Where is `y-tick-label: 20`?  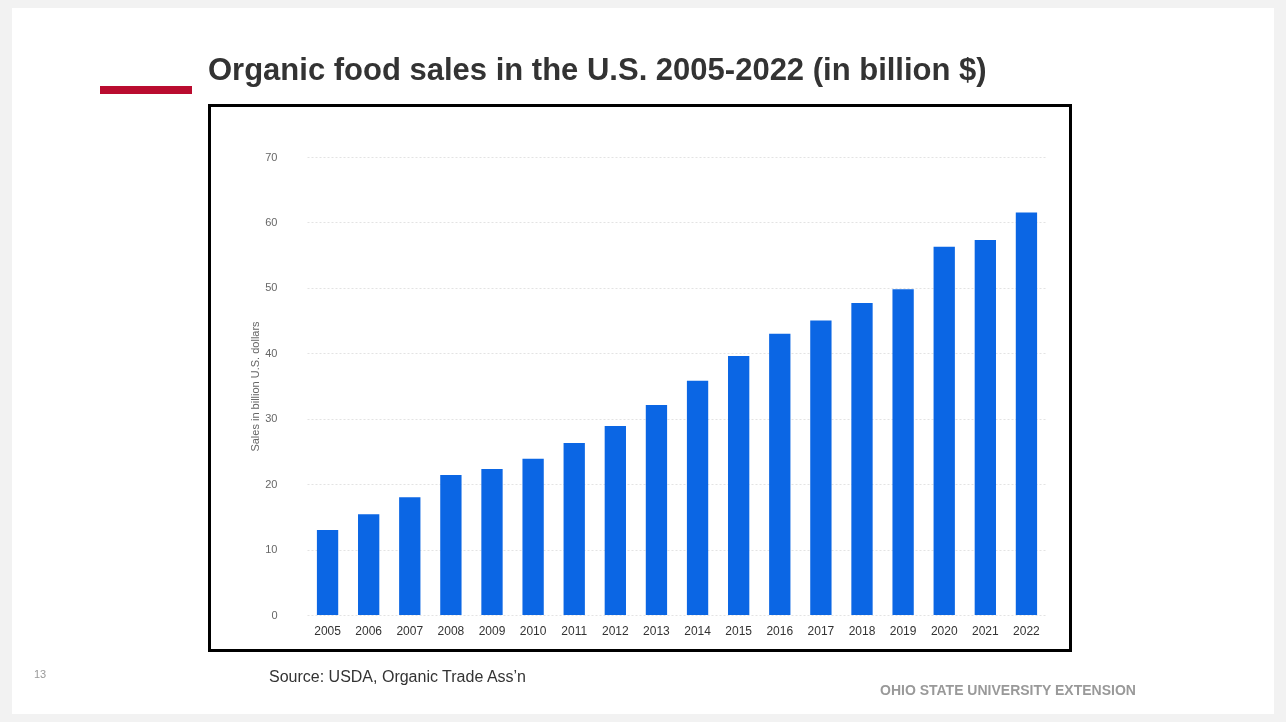
y-tick-label: 20 is located at coordinates (271, 483).